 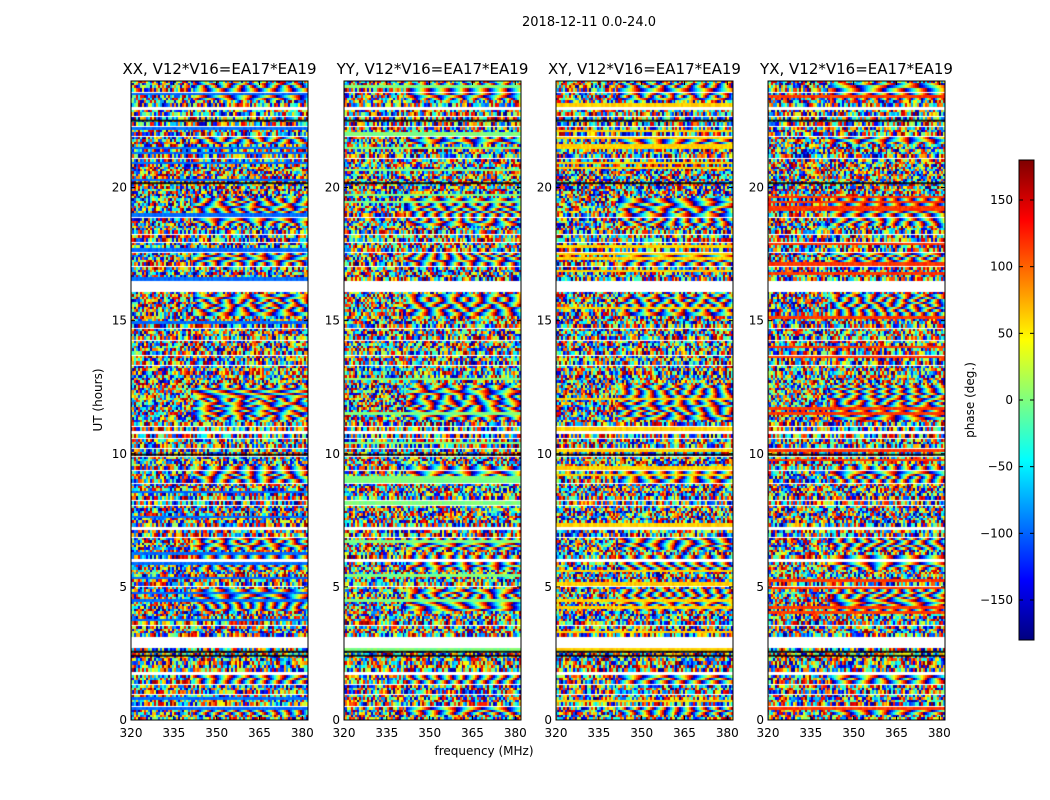 I want to click on colorbar-tick-label: 50, so click(x=1005, y=333).